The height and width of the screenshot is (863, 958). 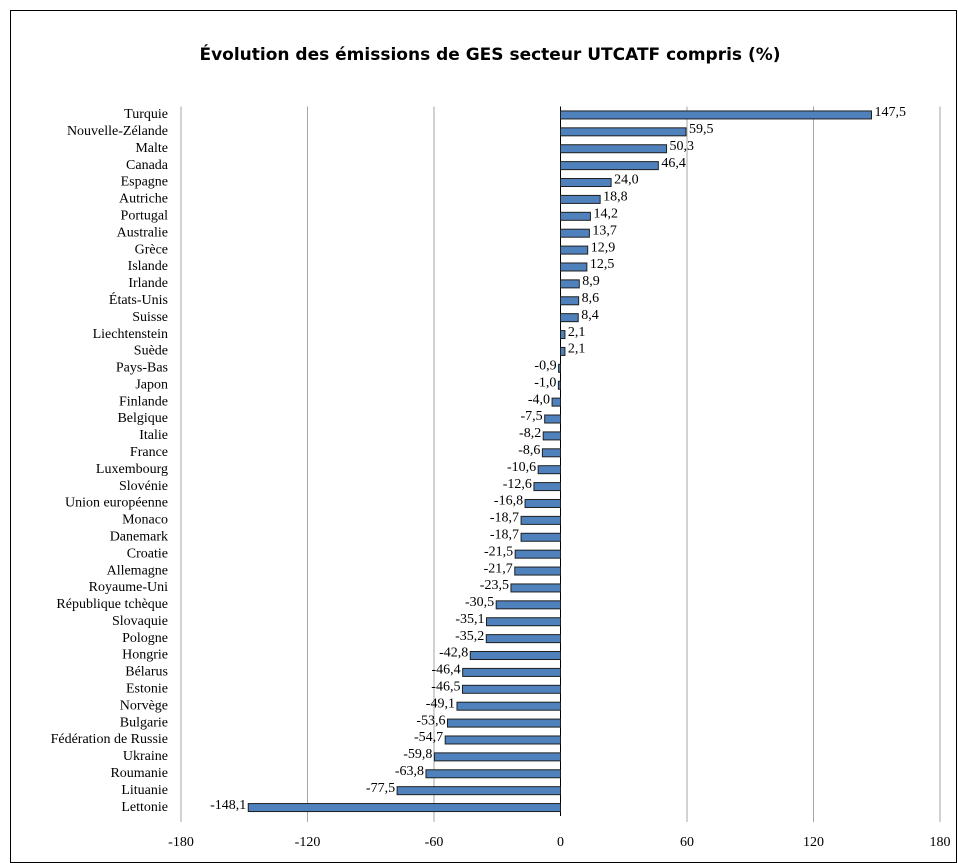 What do you see at coordinates (494, 585) in the screenshot?
I see `value-label: -23,5` at bounding box center [494, 585].